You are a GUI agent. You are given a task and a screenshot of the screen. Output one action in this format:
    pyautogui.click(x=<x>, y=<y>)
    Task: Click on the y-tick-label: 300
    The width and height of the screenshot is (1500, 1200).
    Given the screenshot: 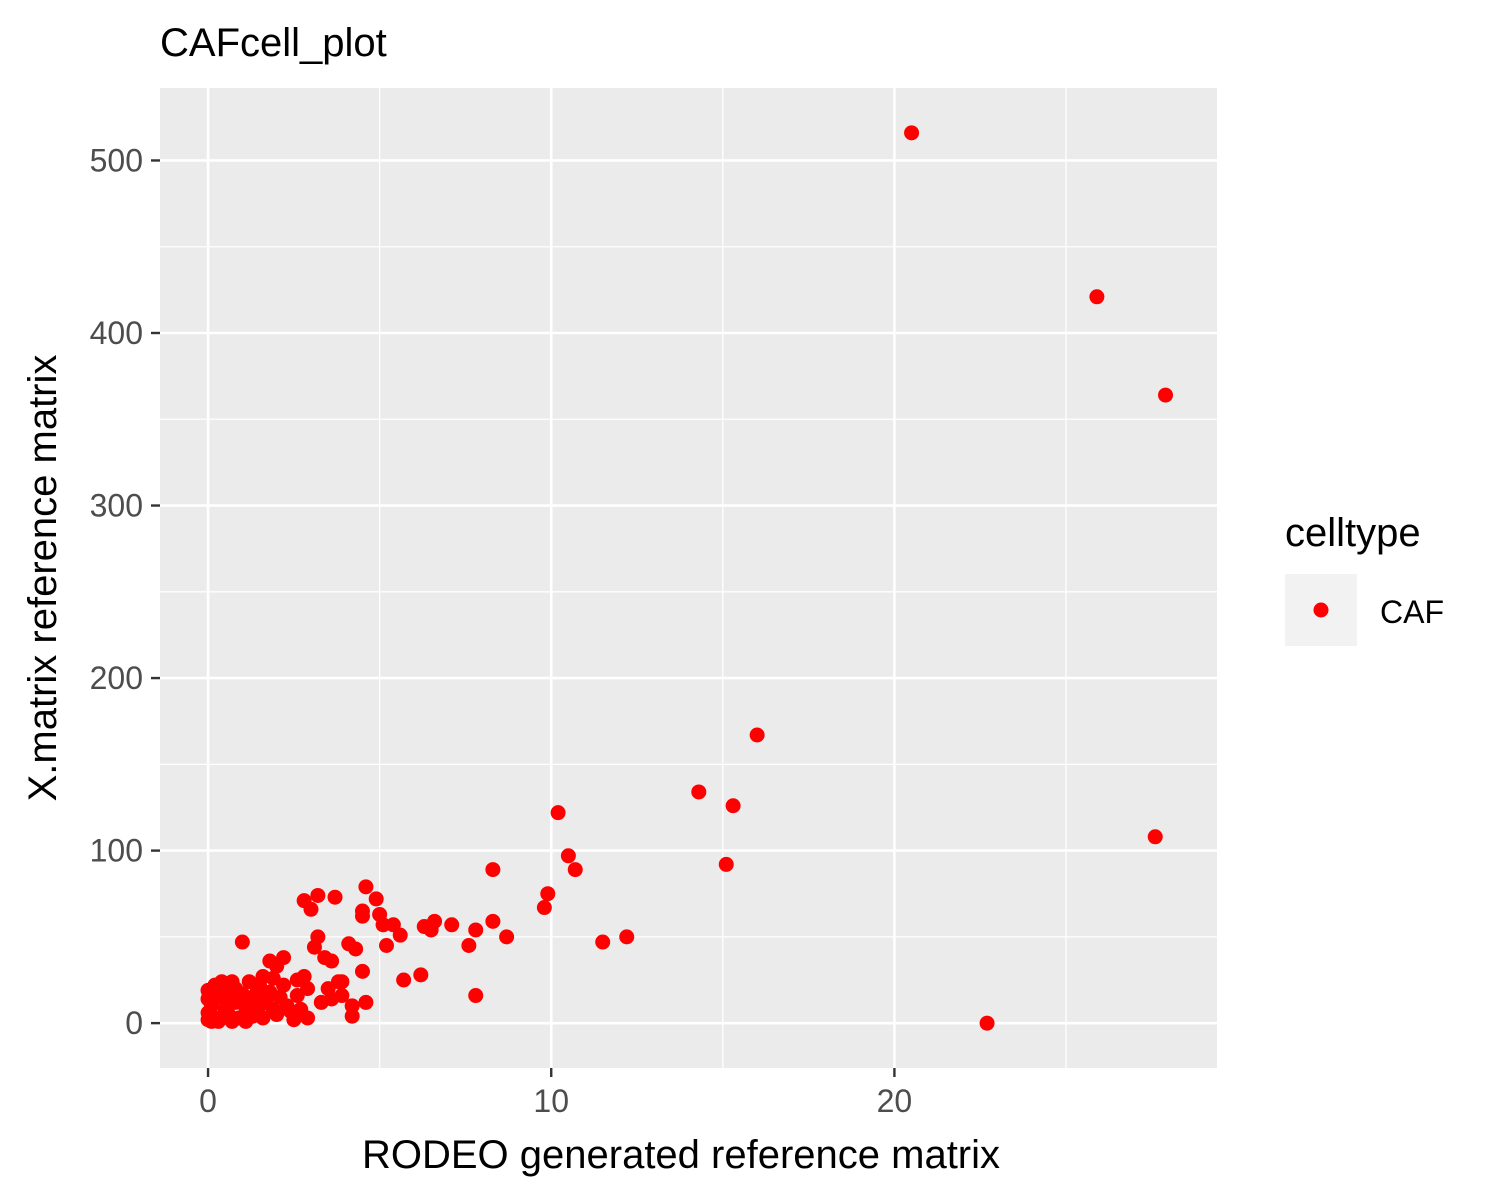 What is the action you would take?
    pyautogui.click(x=116, y=506)
    